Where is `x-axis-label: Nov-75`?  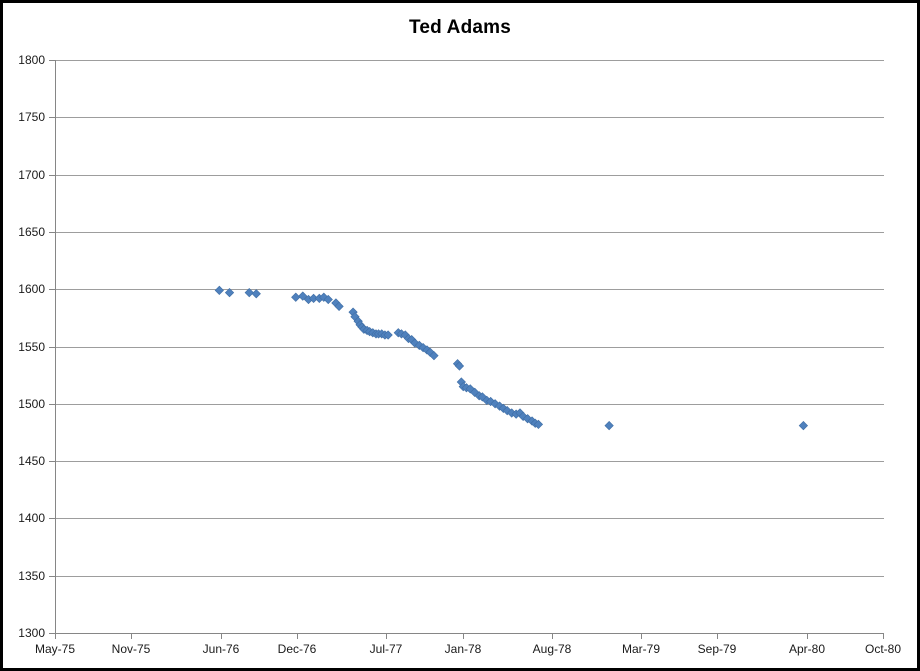
x-axis-label: Nov-75 is located at coordinates (131, 649).